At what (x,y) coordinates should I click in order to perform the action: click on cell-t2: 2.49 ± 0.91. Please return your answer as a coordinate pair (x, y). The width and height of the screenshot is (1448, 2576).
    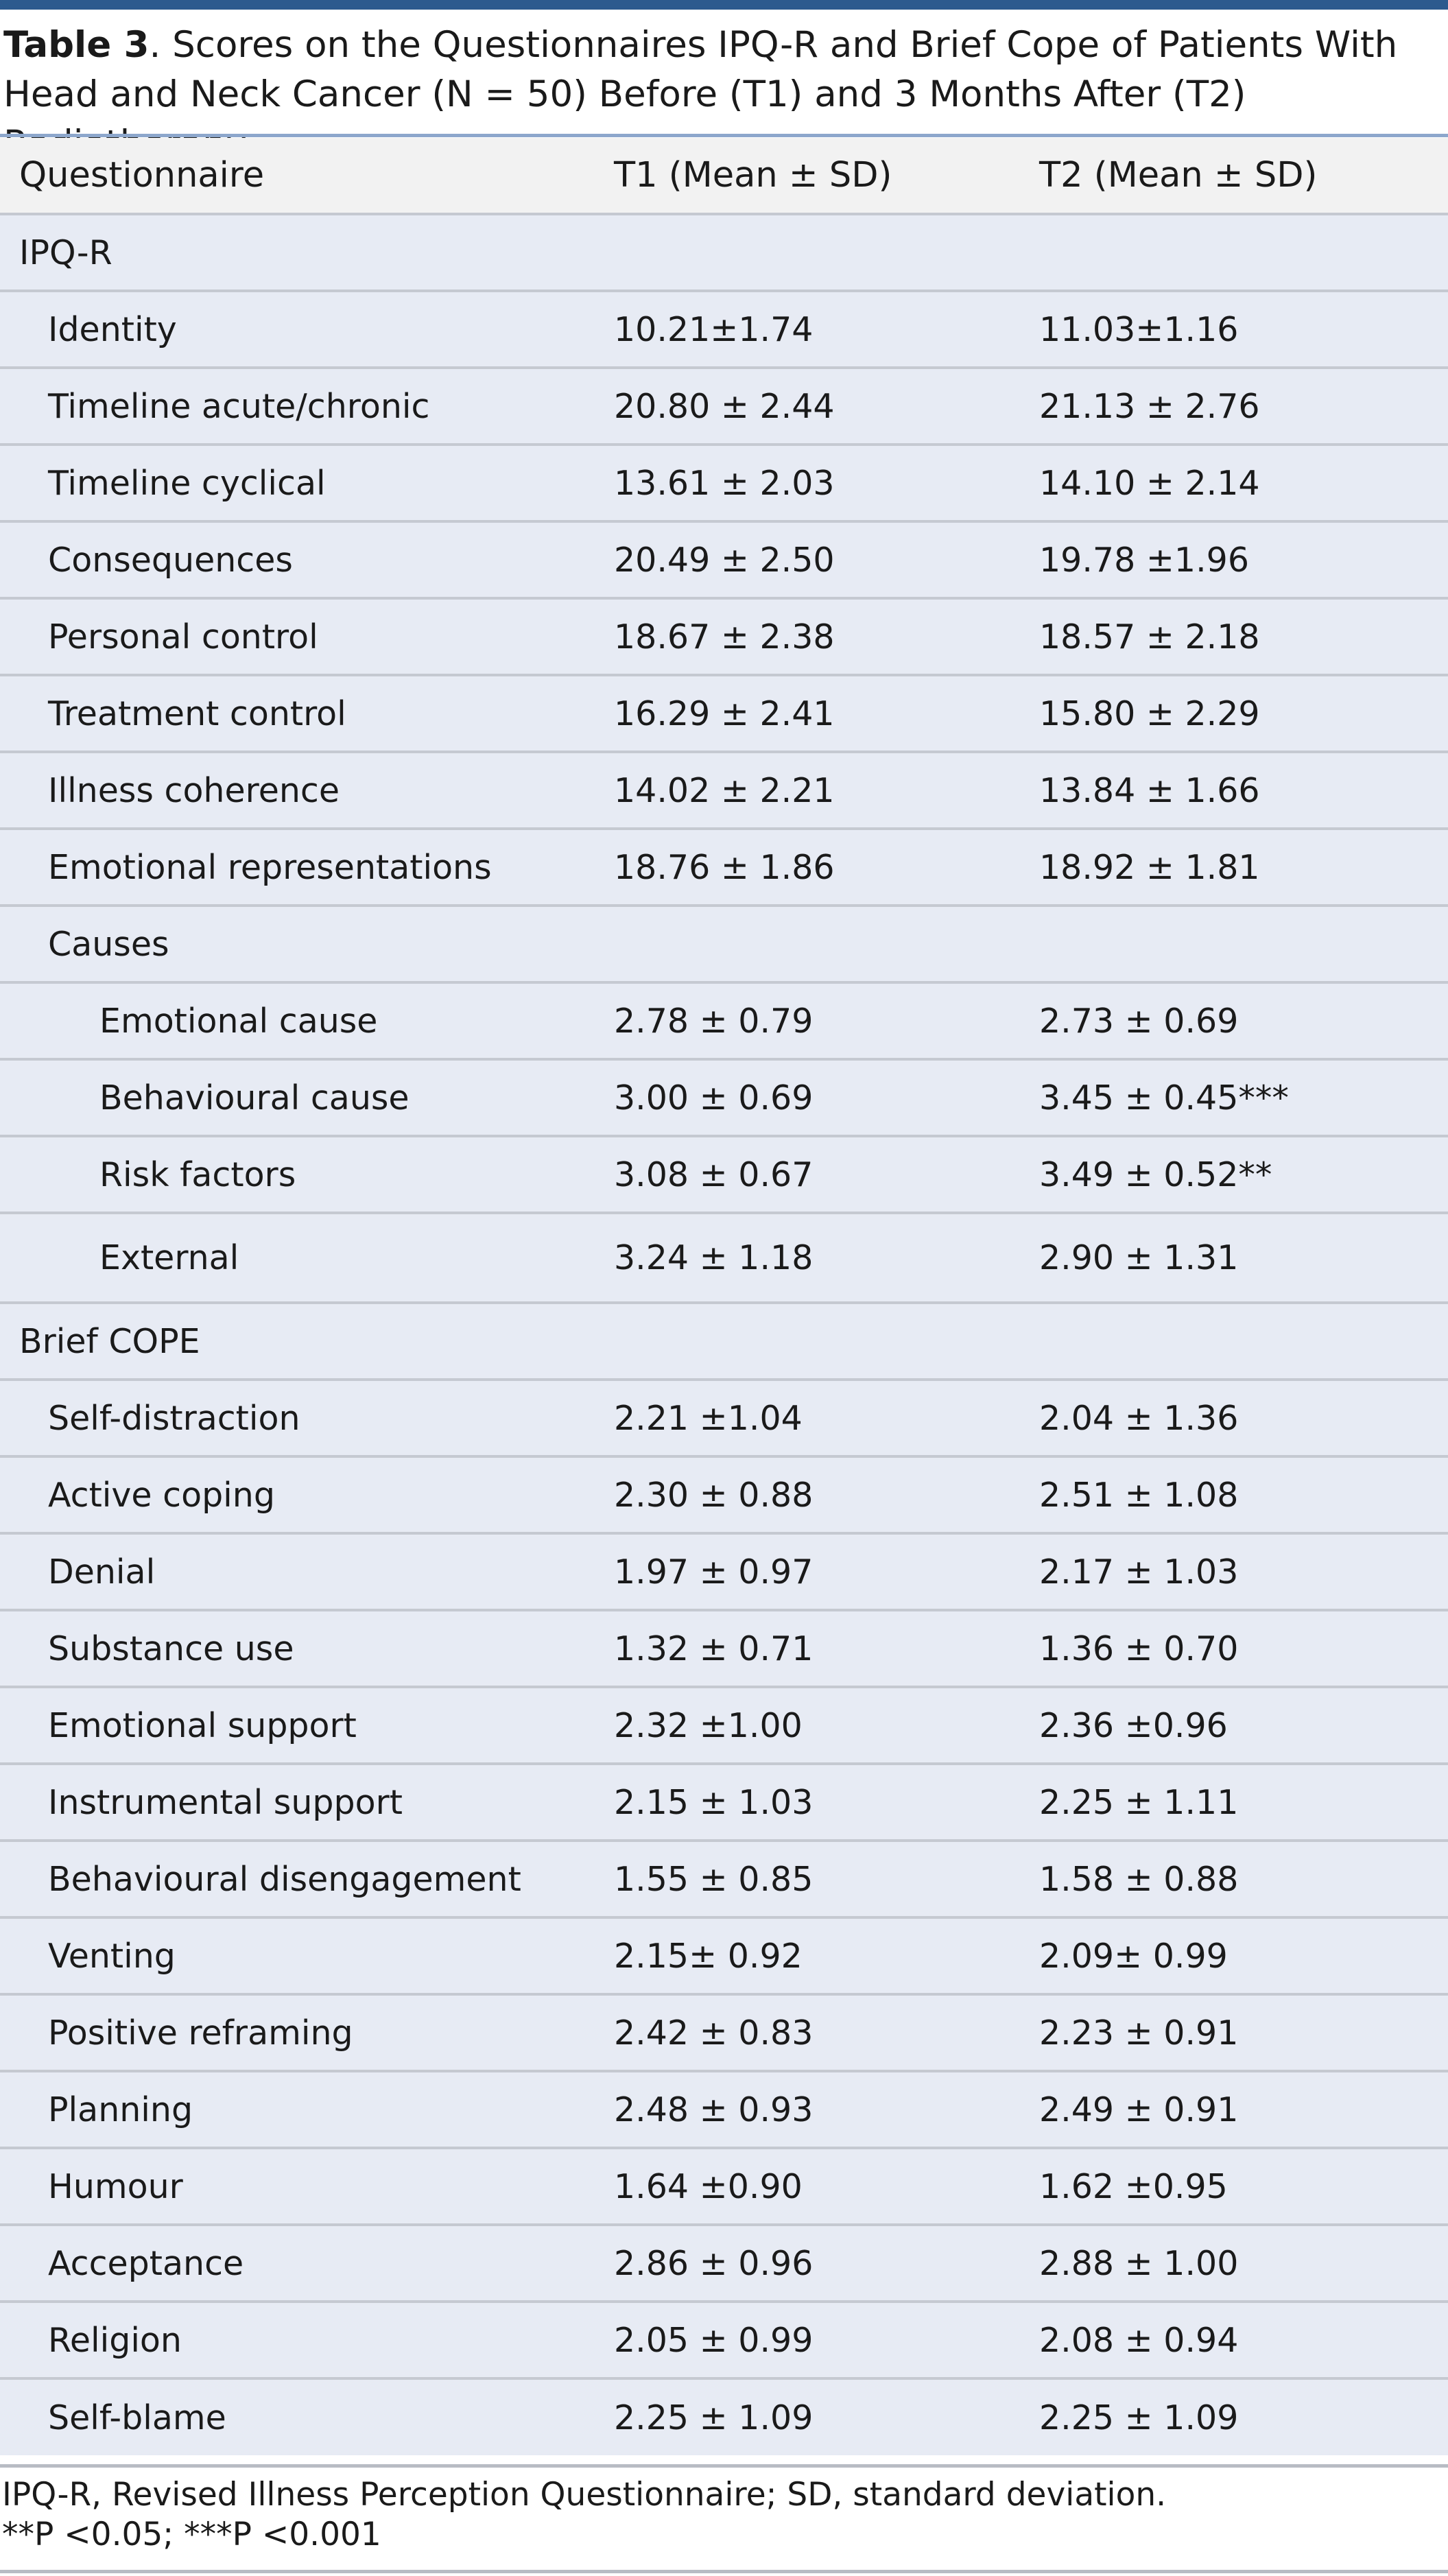
    Looking at the image, I should click on (1139, 2109).